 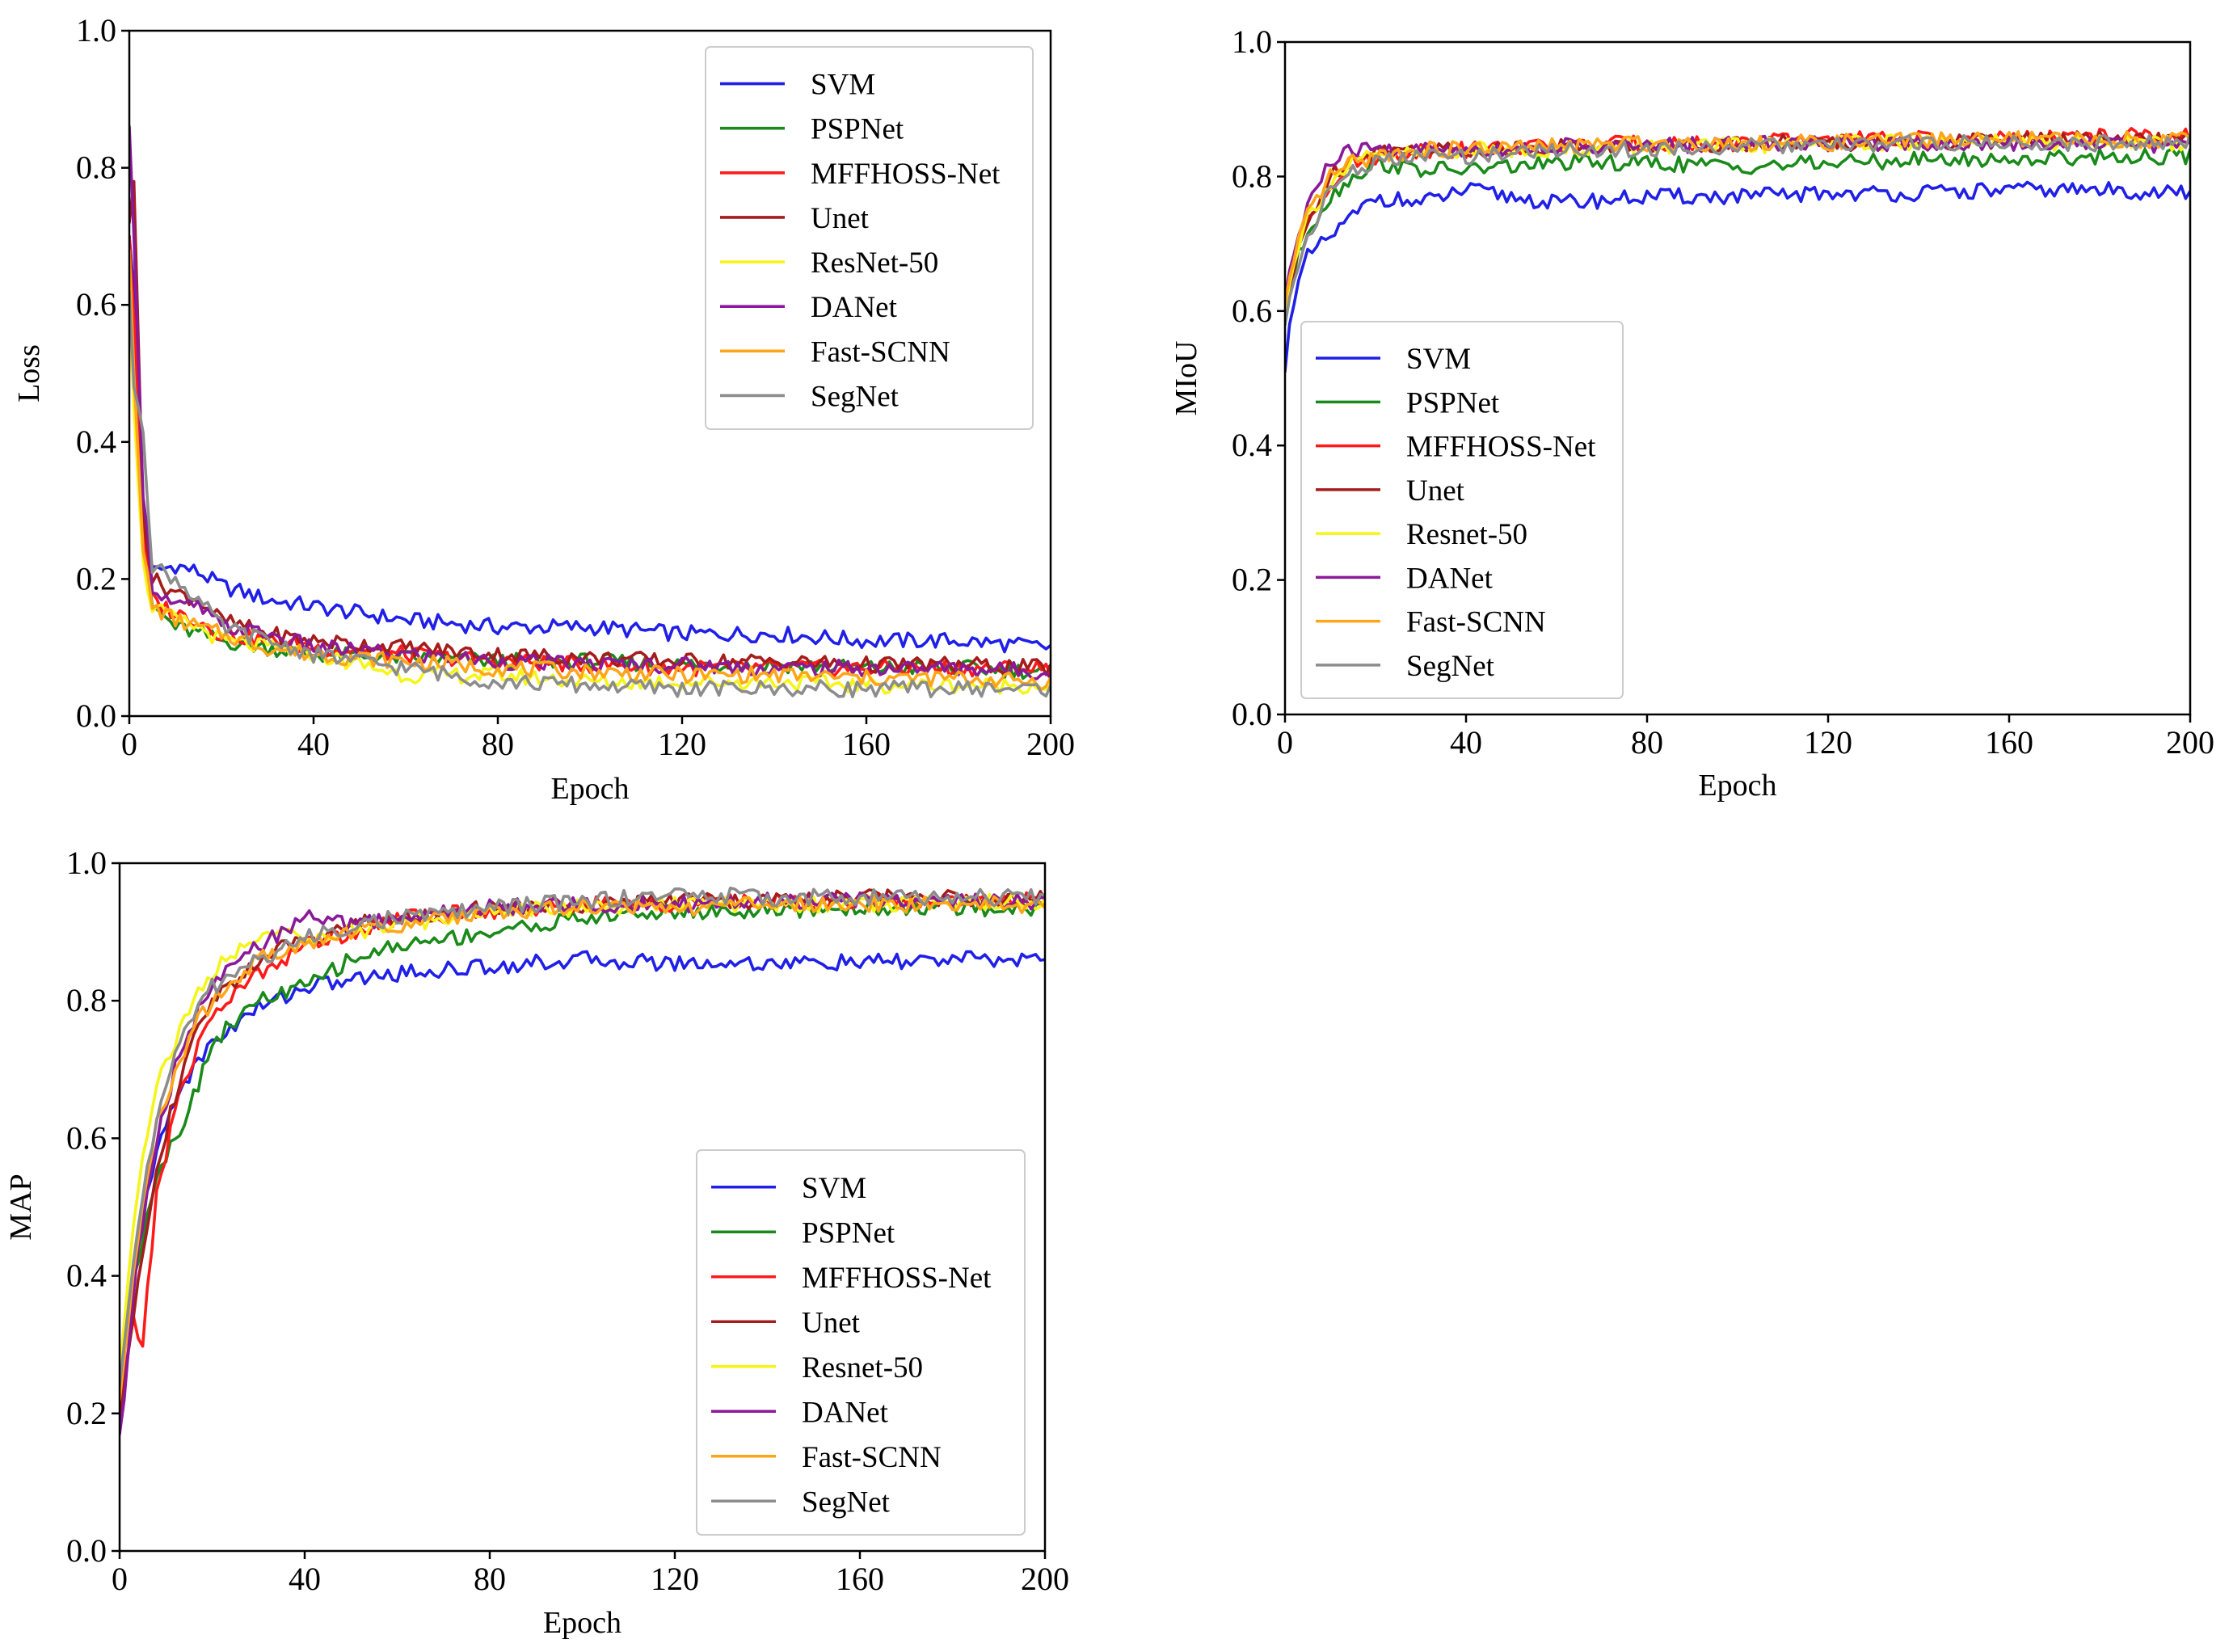 I want to click on map-xtick-label: 0, so click(x=120, y=1579).